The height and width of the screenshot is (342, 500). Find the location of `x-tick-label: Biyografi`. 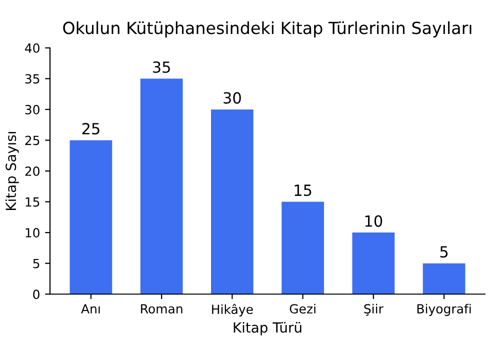

x-tick-label: Biyografi is located at coordinates (444, 310).